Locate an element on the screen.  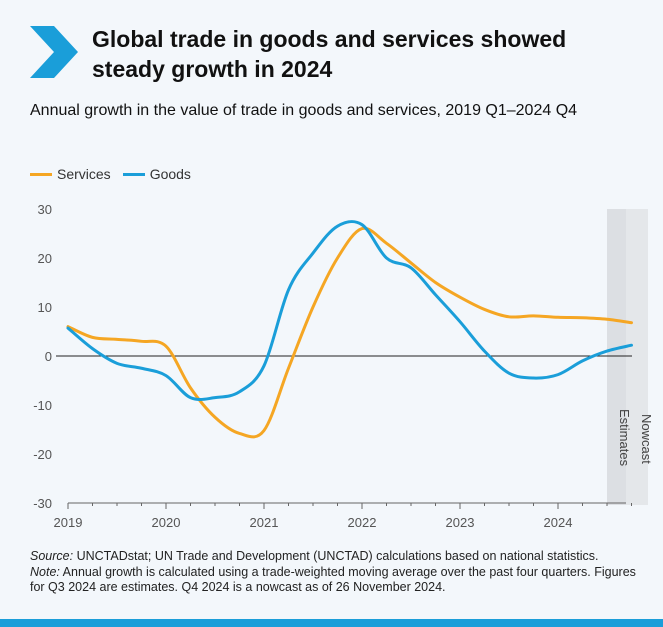
legend-swatch-goods is located at coordinates (133, 174).